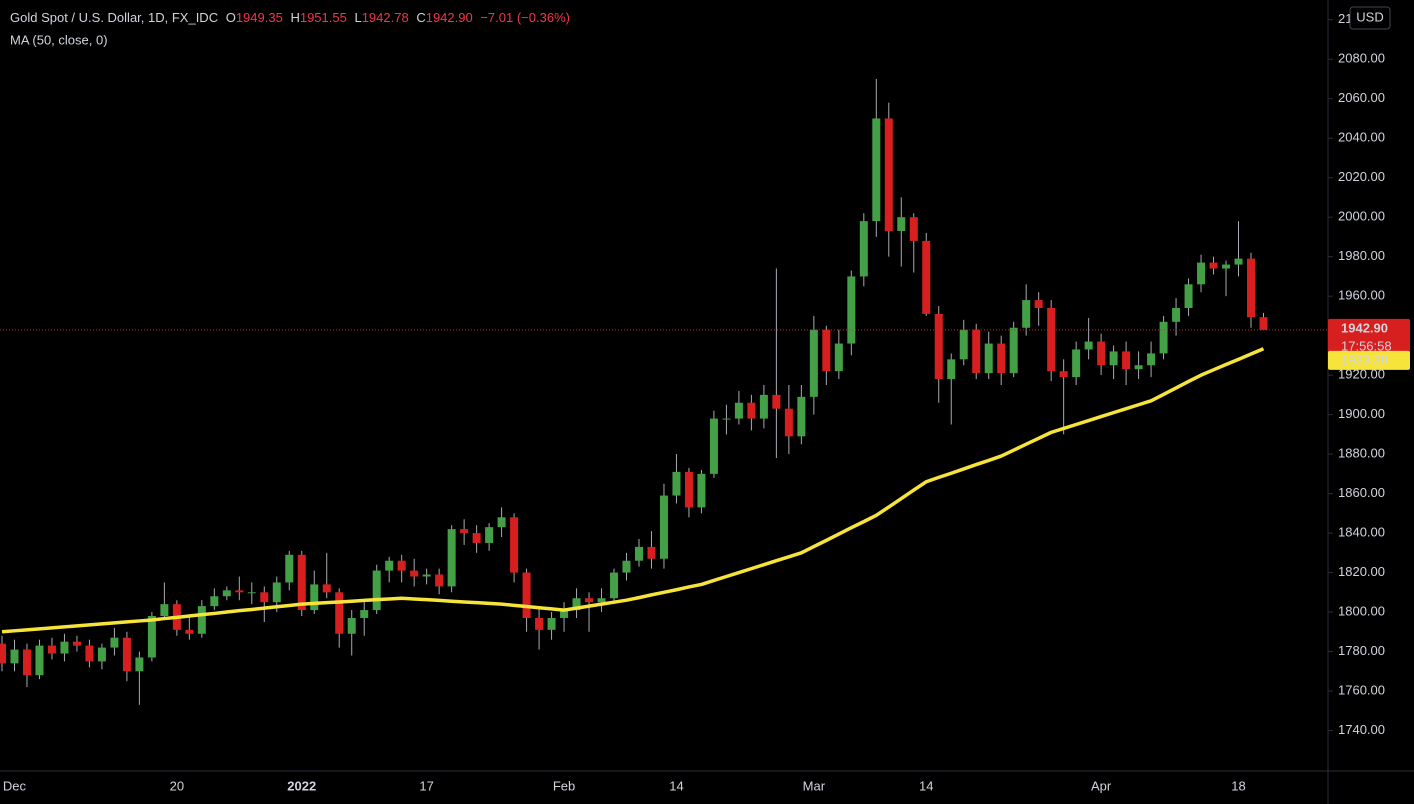  Describe the element at coordinates (1361, 453) in the screenshot. I see `y-tick-label: 1880.00` at that location.